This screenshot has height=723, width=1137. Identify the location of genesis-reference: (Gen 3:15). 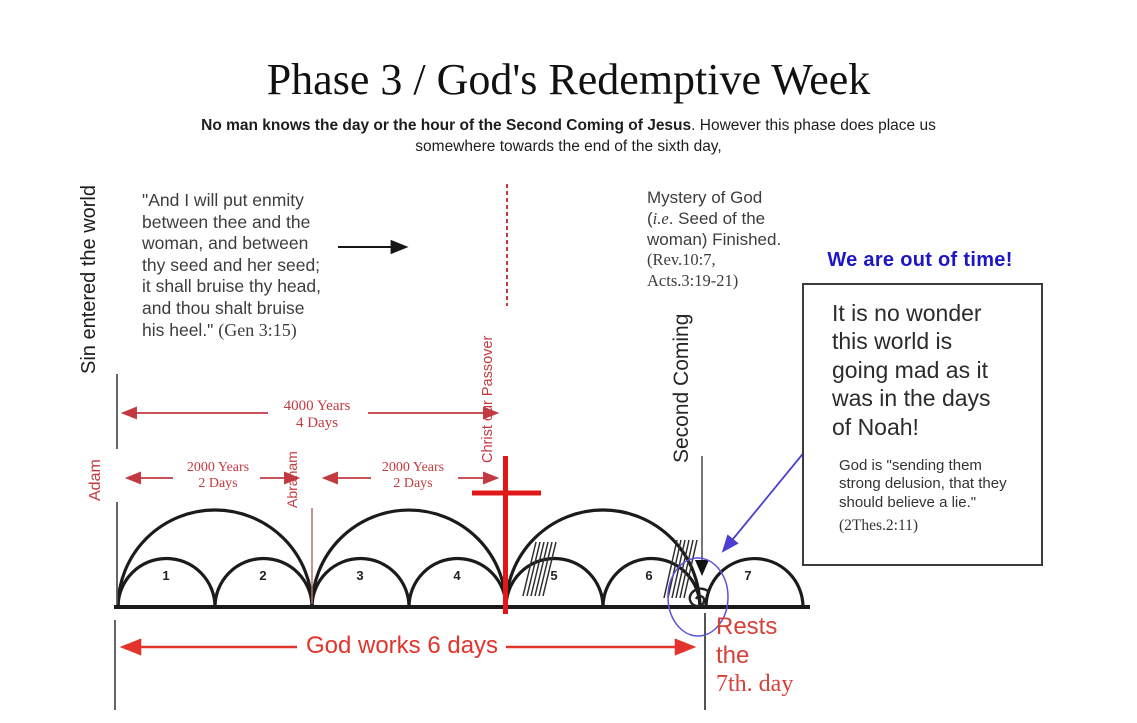
(257, 329).